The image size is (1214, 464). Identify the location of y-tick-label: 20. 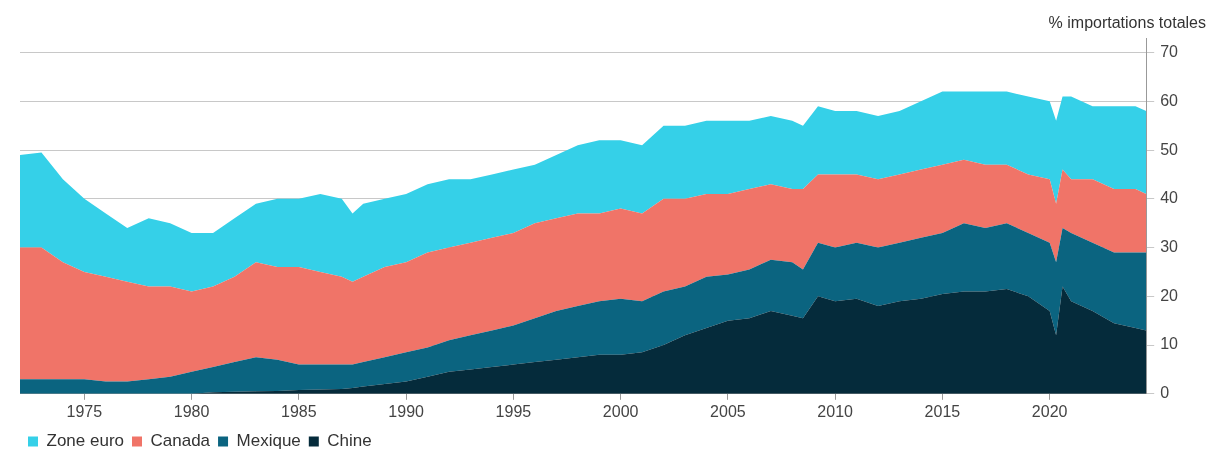
(1169, 295).